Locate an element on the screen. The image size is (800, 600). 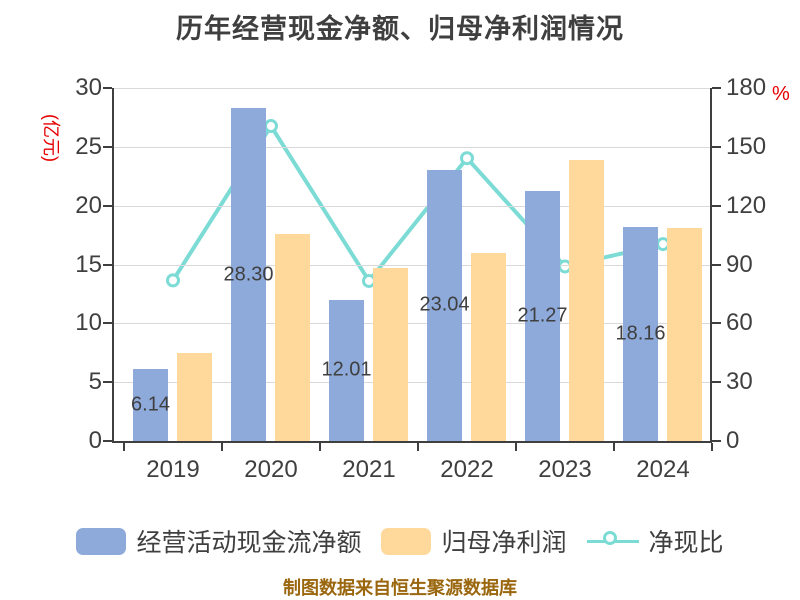
y-axis-tick-label: 15 is located at coordinates (88, 264).